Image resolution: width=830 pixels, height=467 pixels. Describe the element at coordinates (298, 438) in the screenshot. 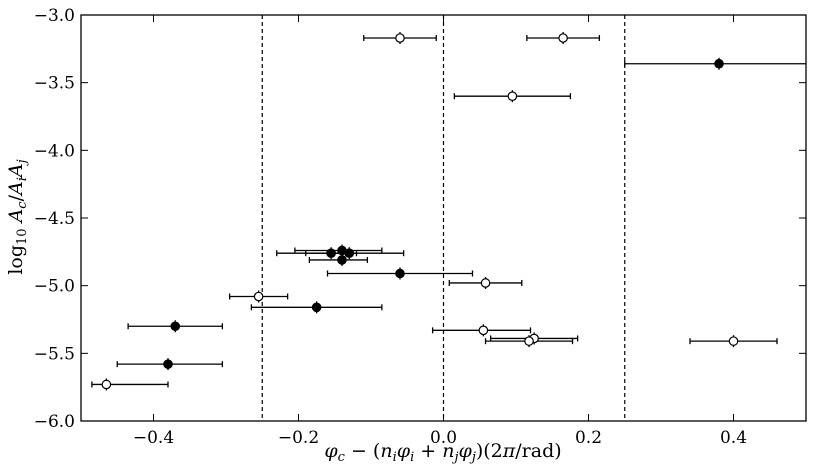

I see `x-tick-label: −0.2` at that location.